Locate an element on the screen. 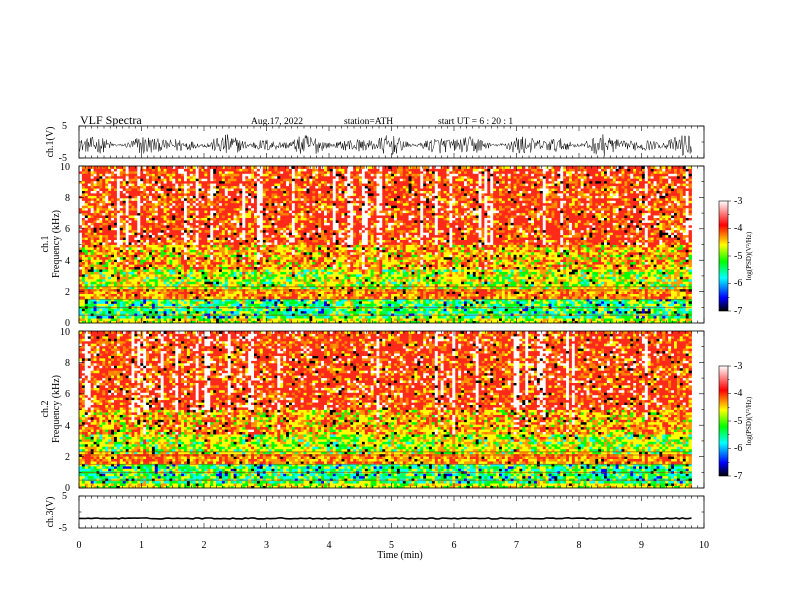 This screenshot has width=792, height=612. ch1-cb-tick-m3: -3 is located at coordinates (738, 201).